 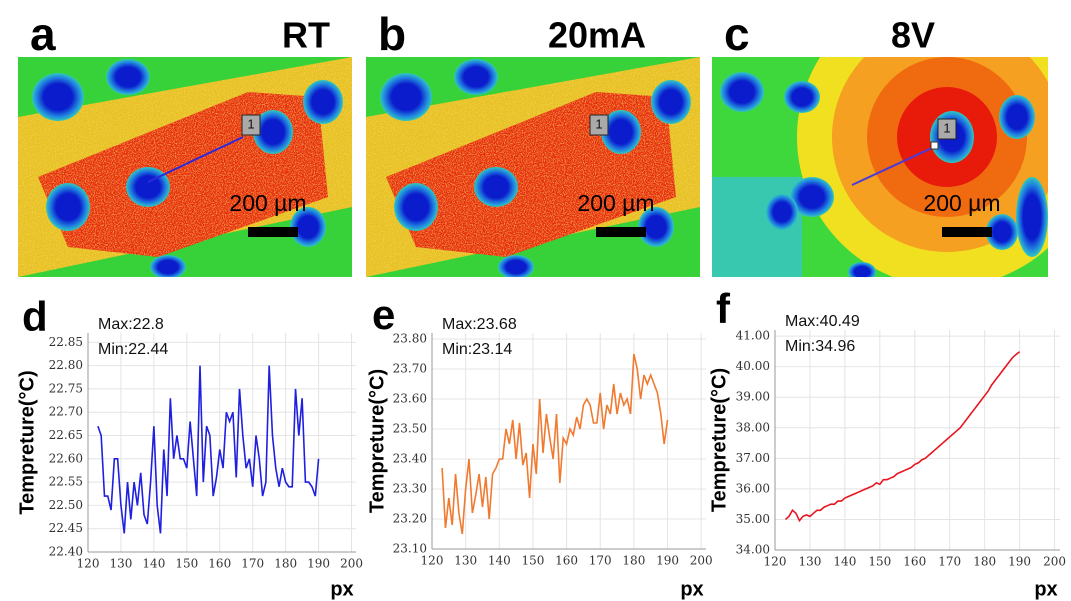 What do you see at coordinates (392, 34) in the screenshot?
I see `panel-label: b` at bounding box center [392, 34].